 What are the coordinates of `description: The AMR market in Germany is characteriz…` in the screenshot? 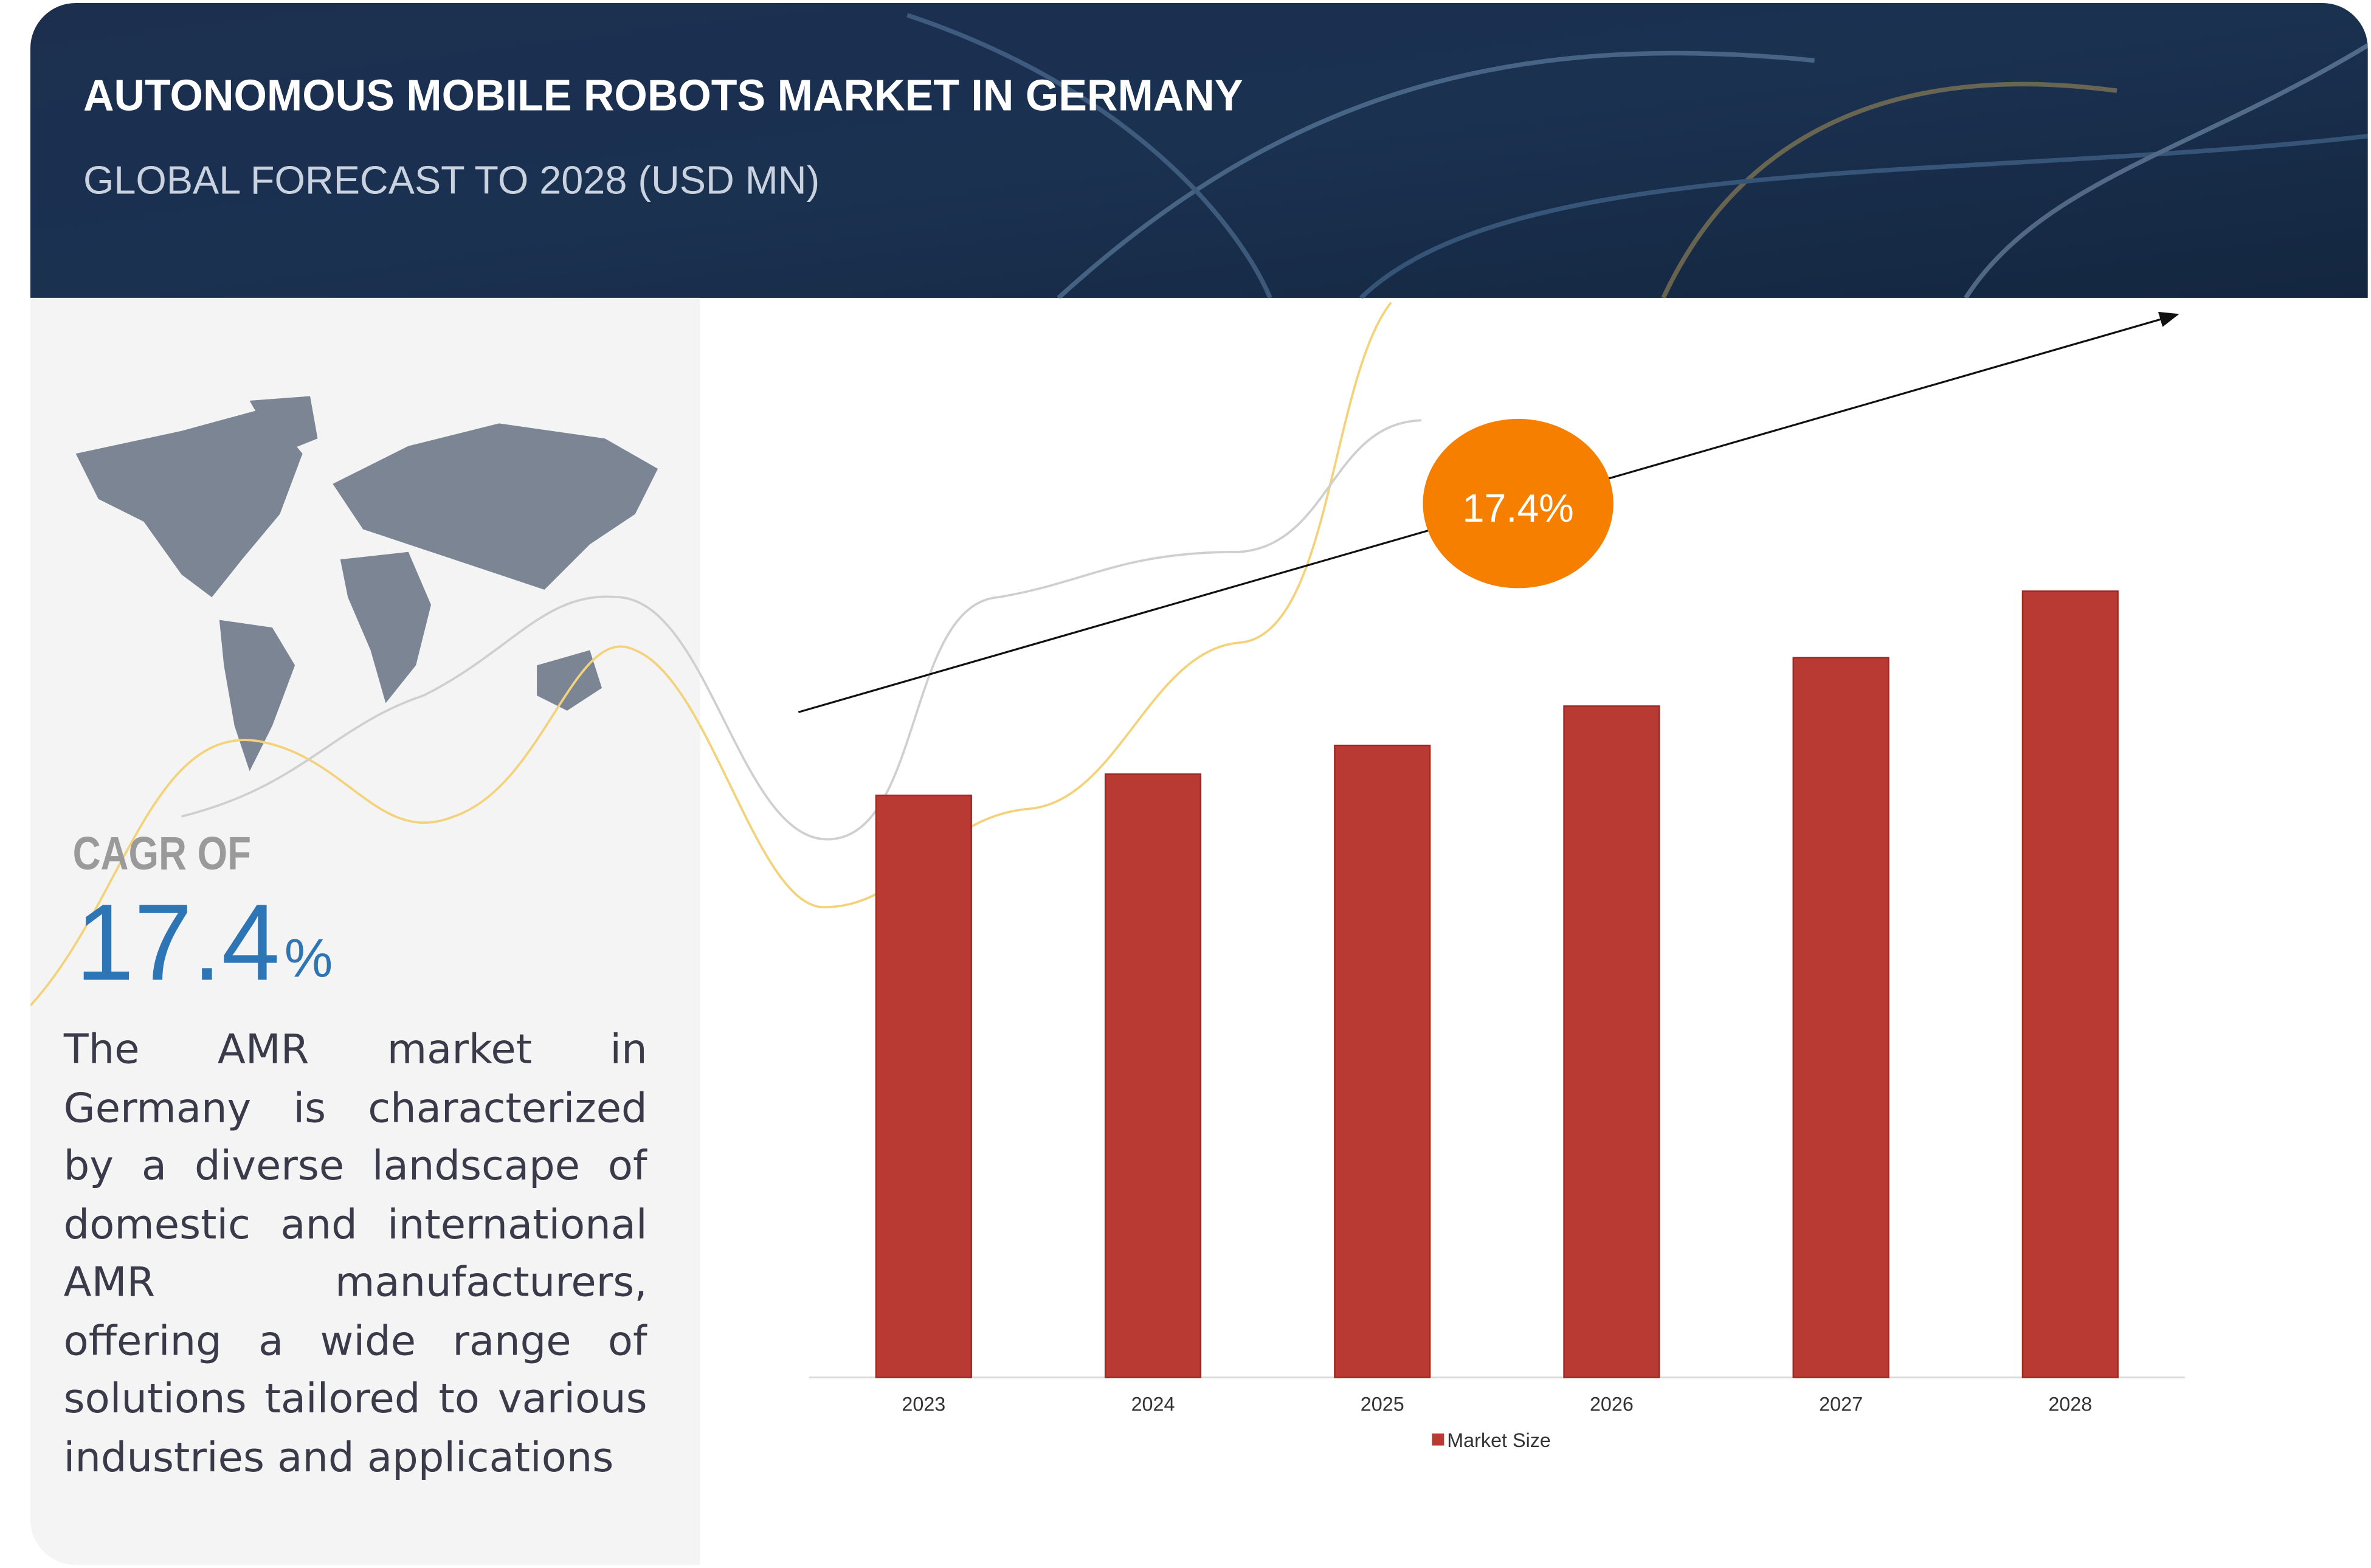 It's located at (355, 1253).